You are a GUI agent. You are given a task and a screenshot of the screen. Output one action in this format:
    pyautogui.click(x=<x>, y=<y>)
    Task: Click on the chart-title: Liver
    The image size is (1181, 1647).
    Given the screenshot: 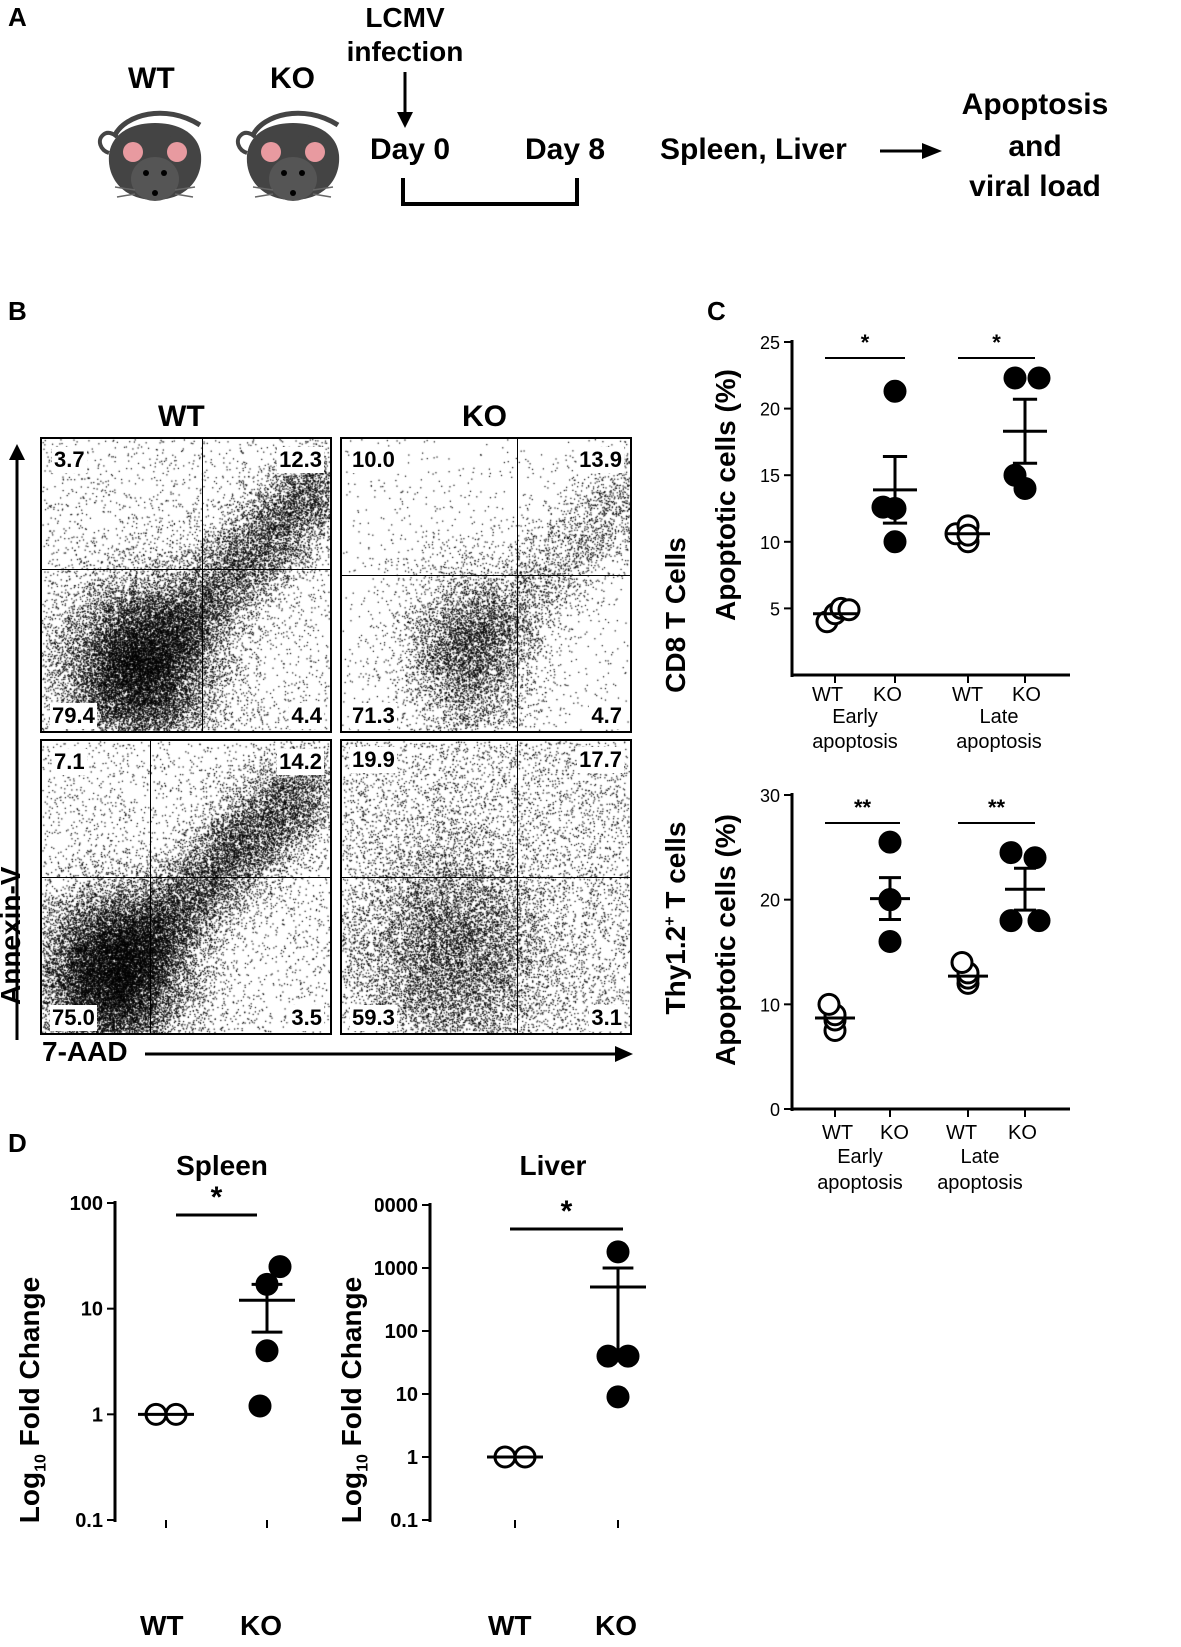 What is the action you would take?
    pyautogui.click(x=553, y=1165)
    